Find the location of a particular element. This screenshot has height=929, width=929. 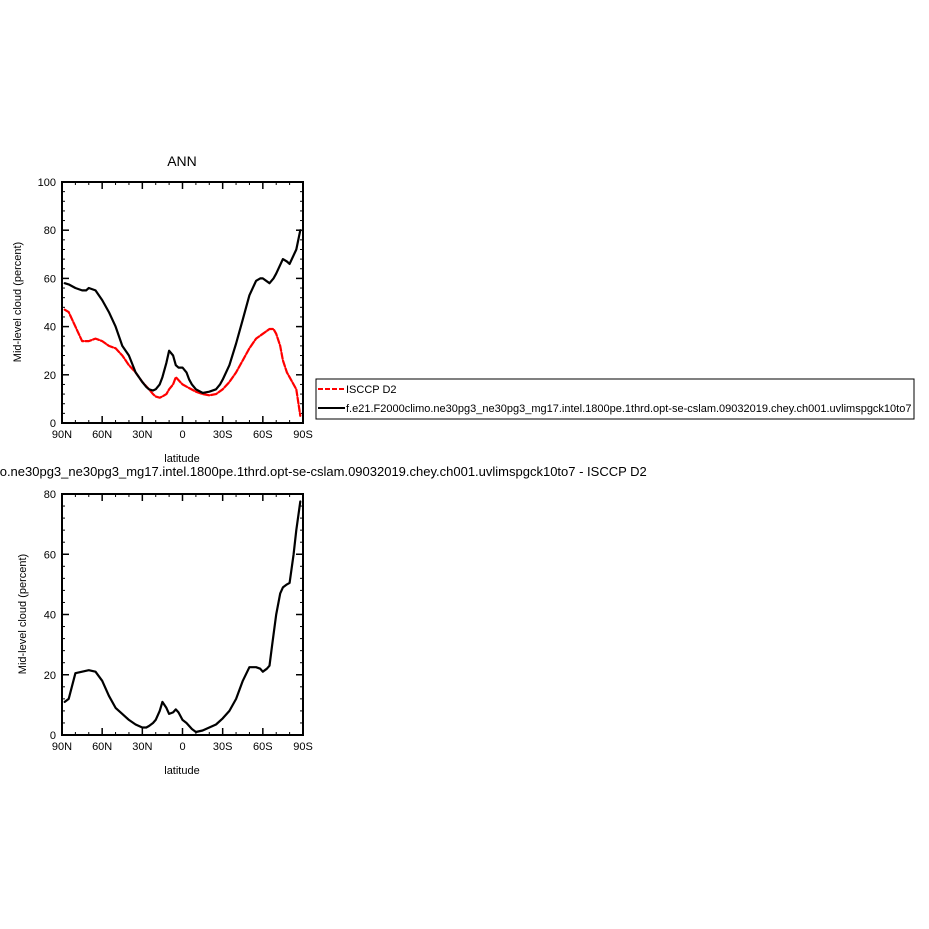

y-tick-label: 100 is located at coordinates (47, 183).